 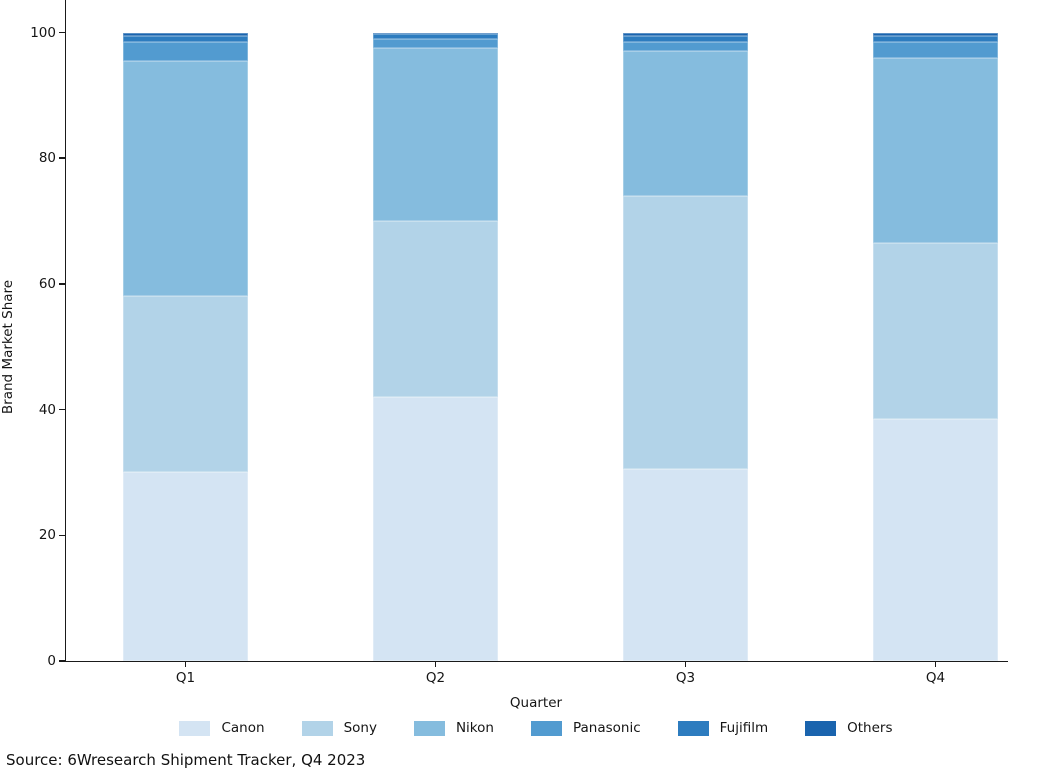 I want to click on x-tick-q2, so click(x=435, y=664).